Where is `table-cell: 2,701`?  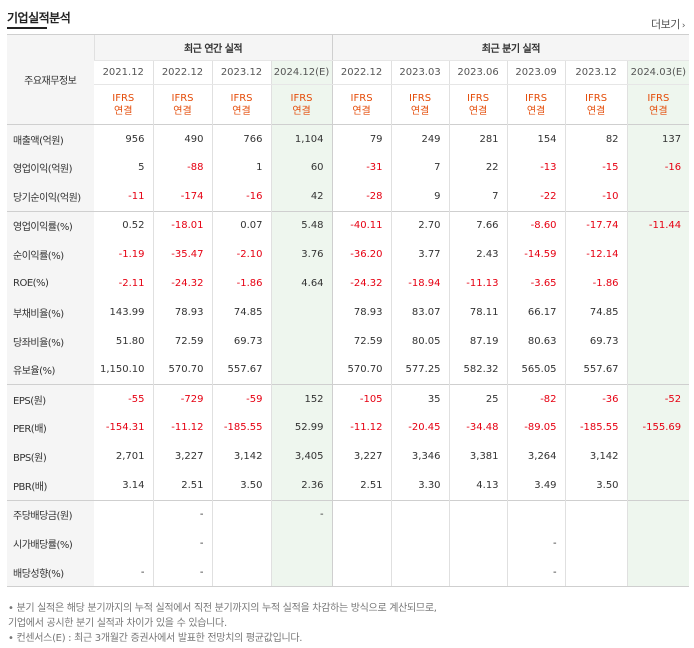
table-cell: 2,701 is located at coordinates (130, 457).